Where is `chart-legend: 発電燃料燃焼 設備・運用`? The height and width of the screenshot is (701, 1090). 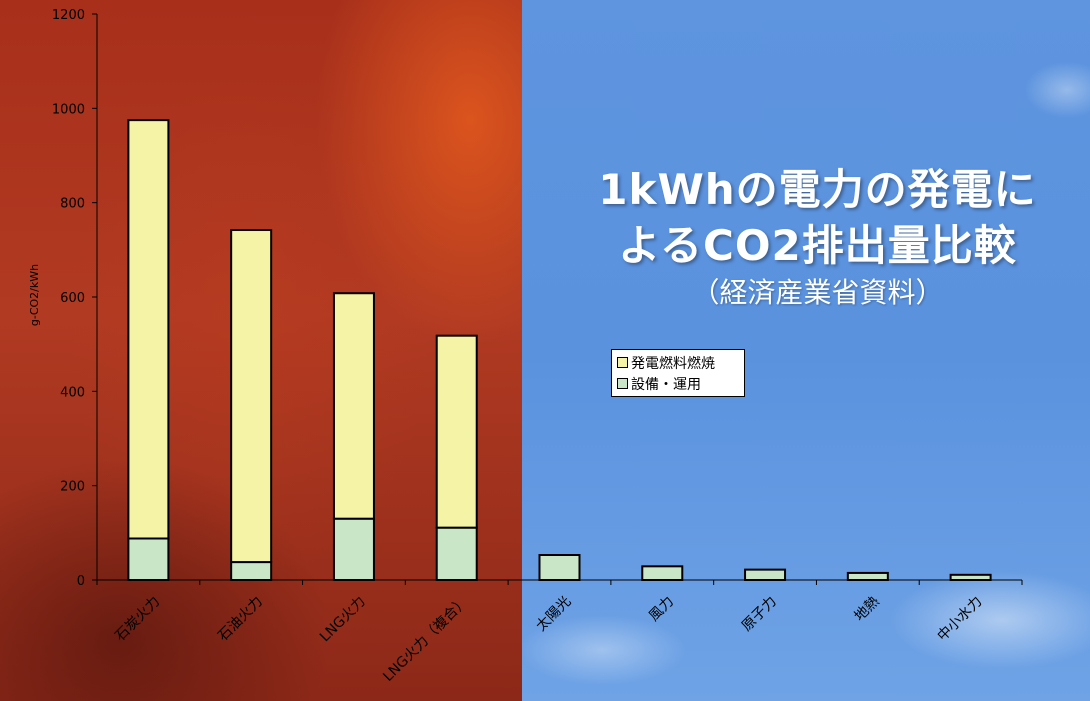 chart-legend: 発電燃料燃焼 設備・運用 is located at coordinates (678, 373).